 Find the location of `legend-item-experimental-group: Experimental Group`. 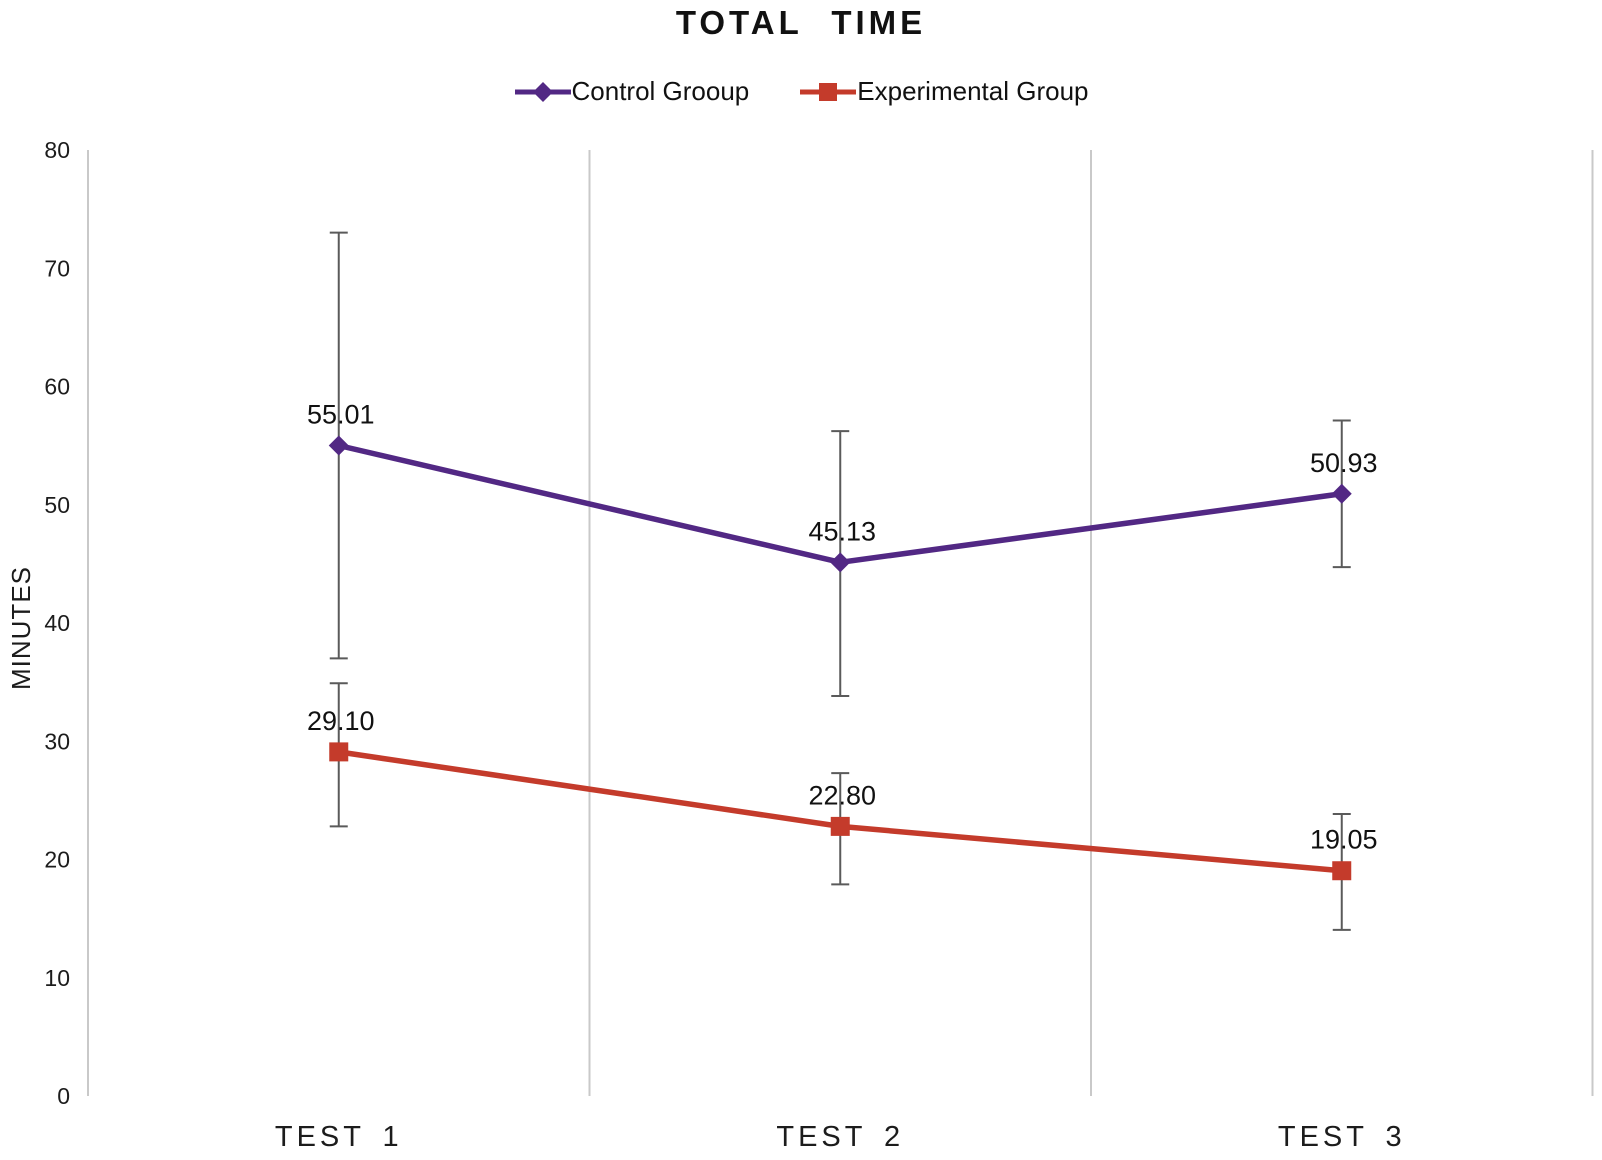

legend-item-experimental-group: Experimental Group is located at coordinates (944, 91).